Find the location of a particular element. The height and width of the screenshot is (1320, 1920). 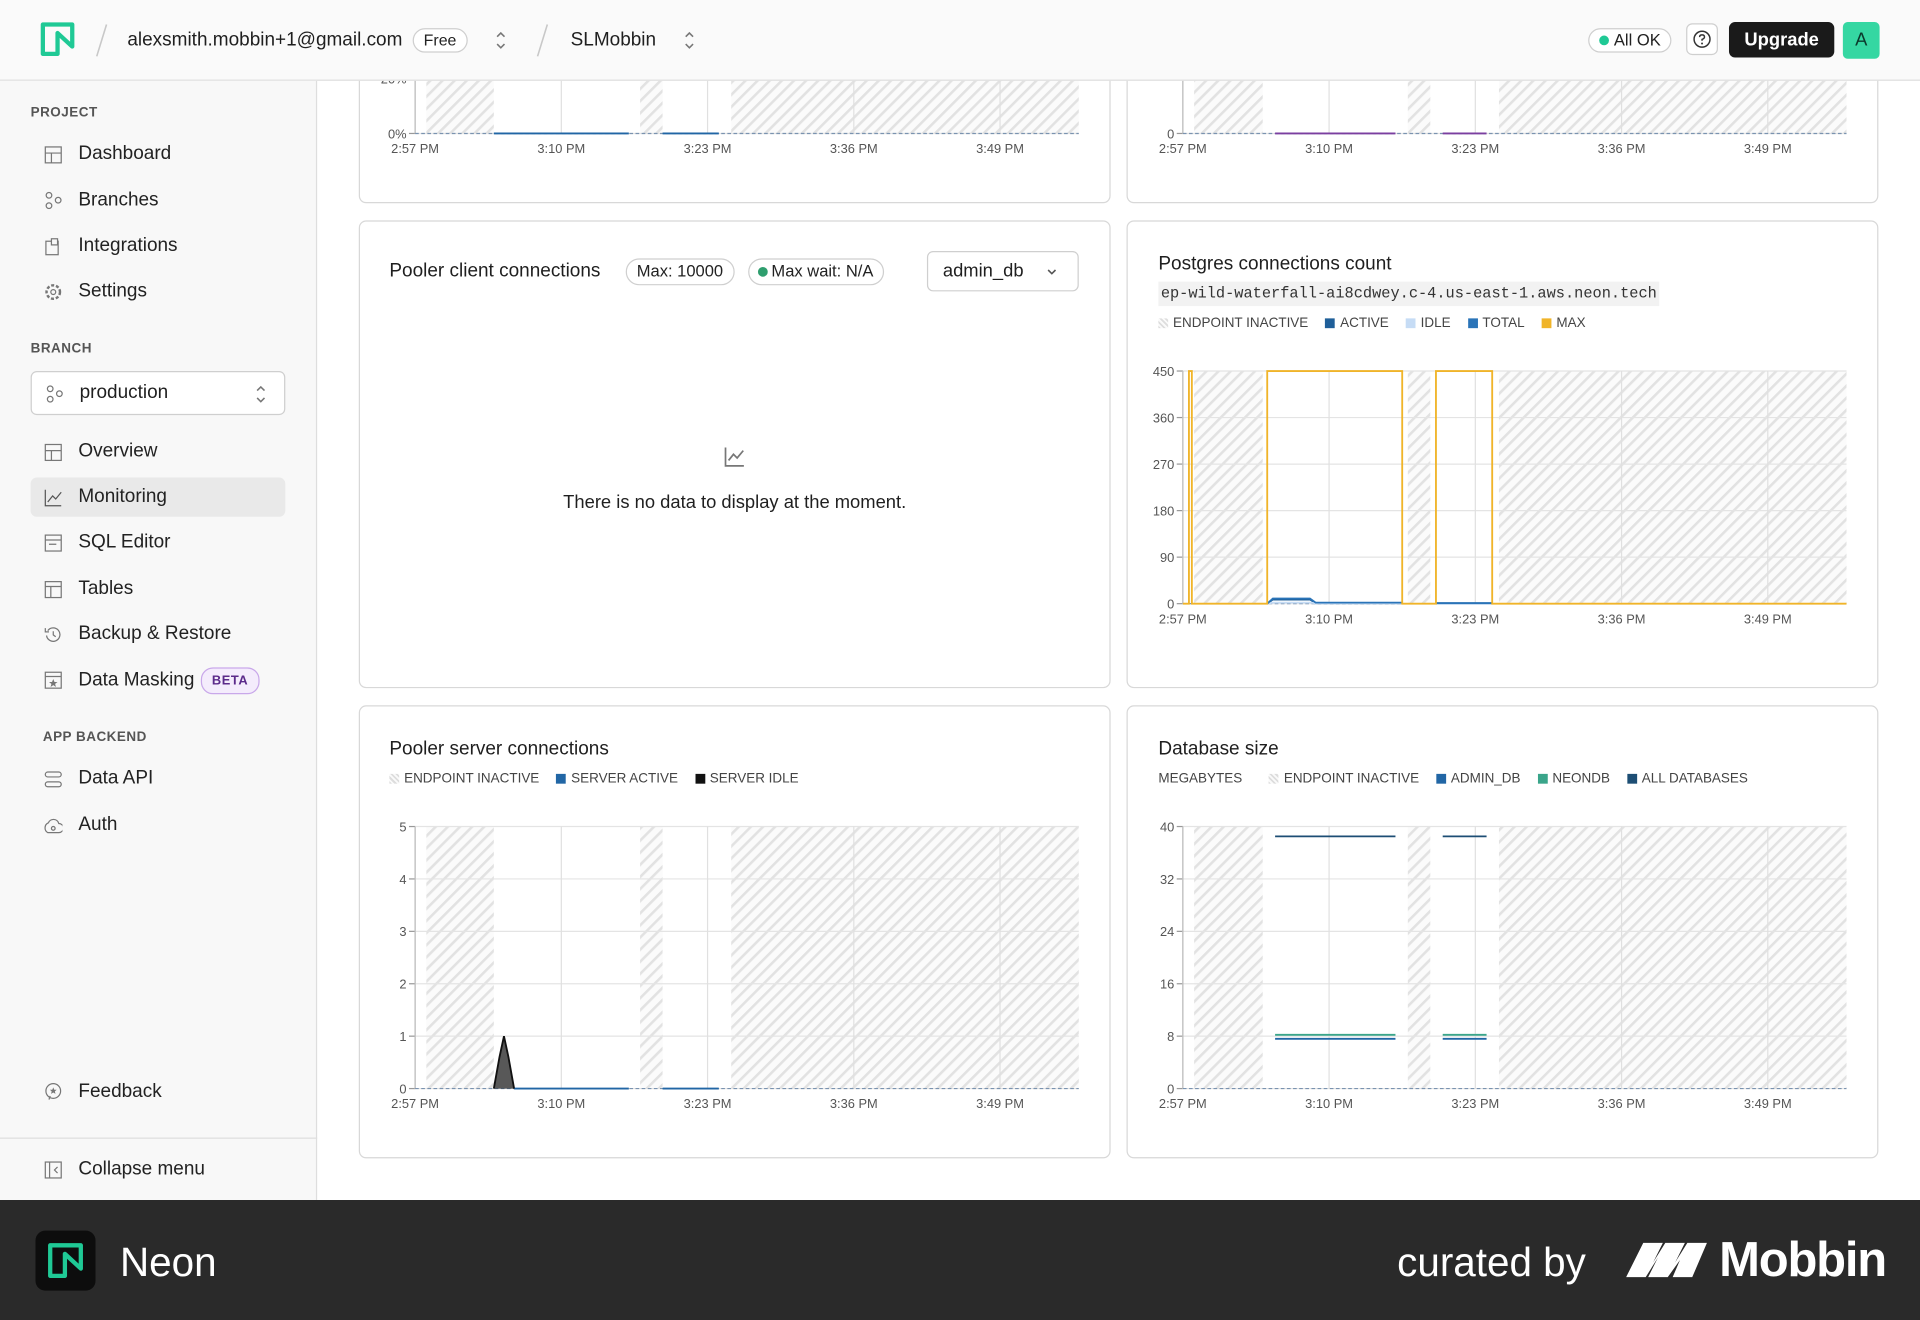

chart-title: Database size is located at coordinates (1218, 749).